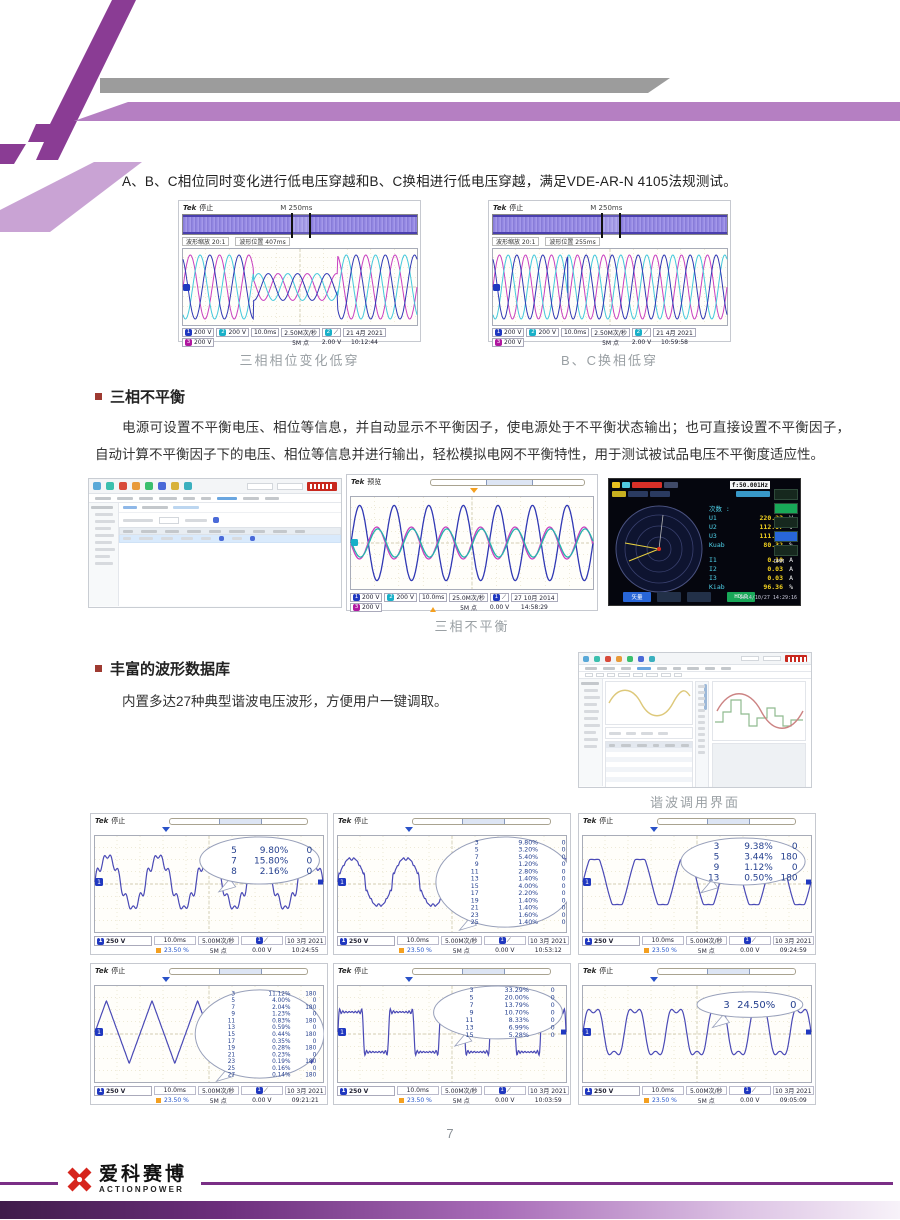  Describe the element at coordinates (749, 485) in the screenshot. I see `analyzer-frequency: f:50.001Hz` at that location.